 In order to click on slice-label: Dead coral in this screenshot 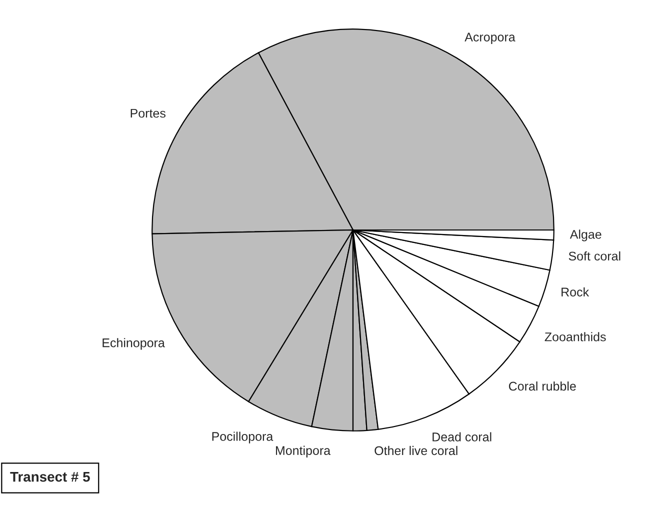, I will do `click(462, 437)`.